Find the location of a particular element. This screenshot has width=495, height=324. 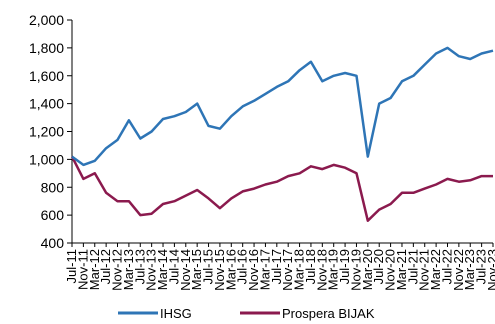

y-tick-label: 1,000 is located at coordinates (46, 159).